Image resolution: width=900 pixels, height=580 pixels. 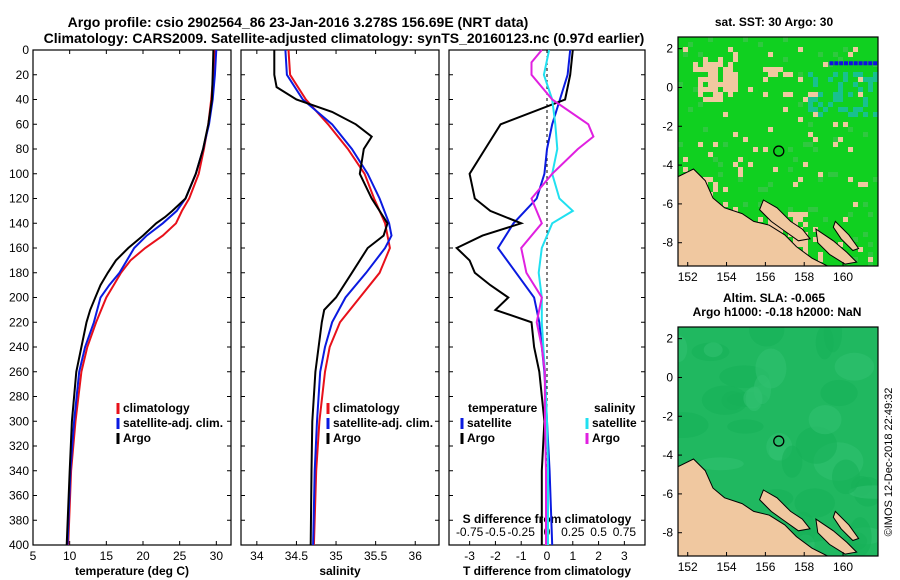 What do you see at coordinates (727, 277) in the screenshot?
I see `lon-tick-label: 154` at bounding box center [727, 277].